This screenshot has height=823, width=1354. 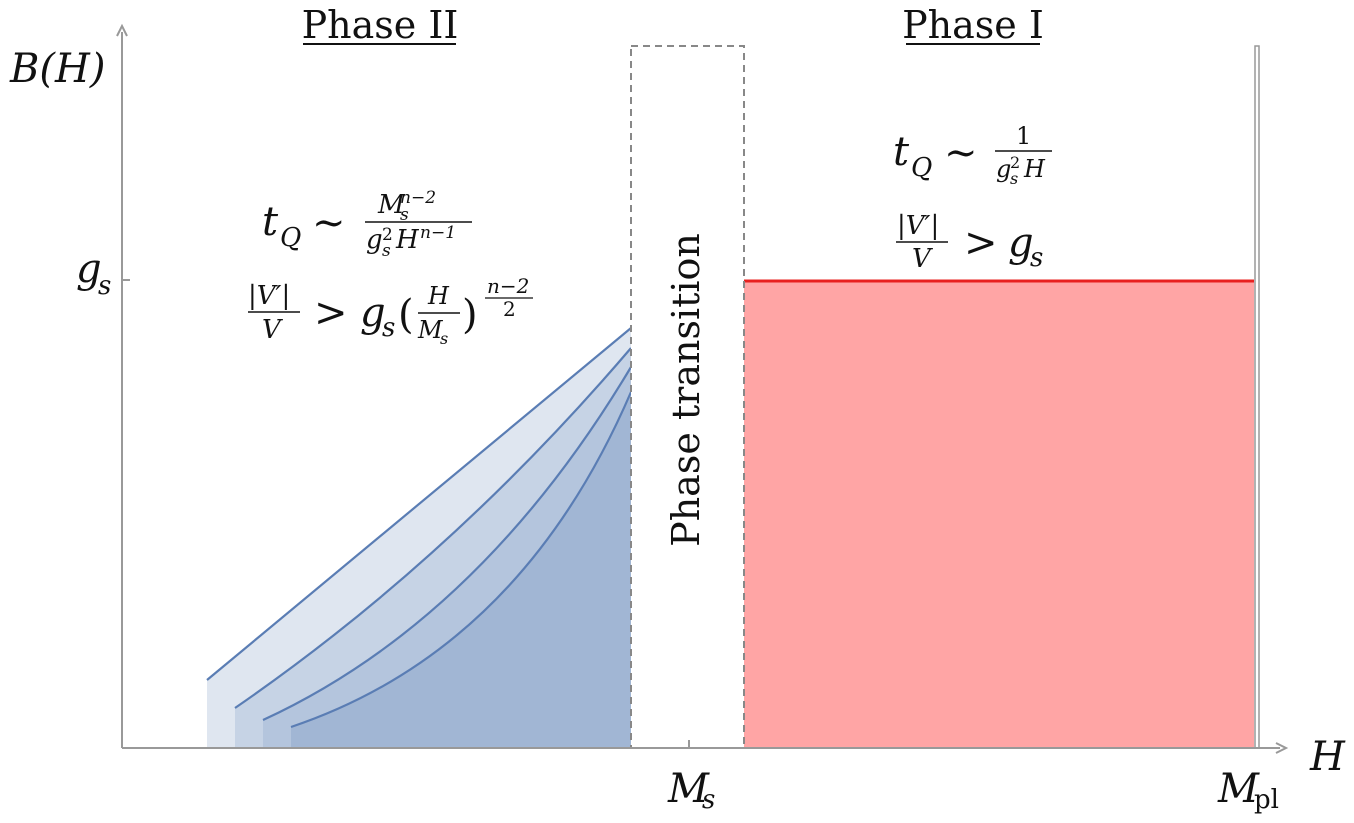 I want to click on math: ), so click(x=470, y=315).